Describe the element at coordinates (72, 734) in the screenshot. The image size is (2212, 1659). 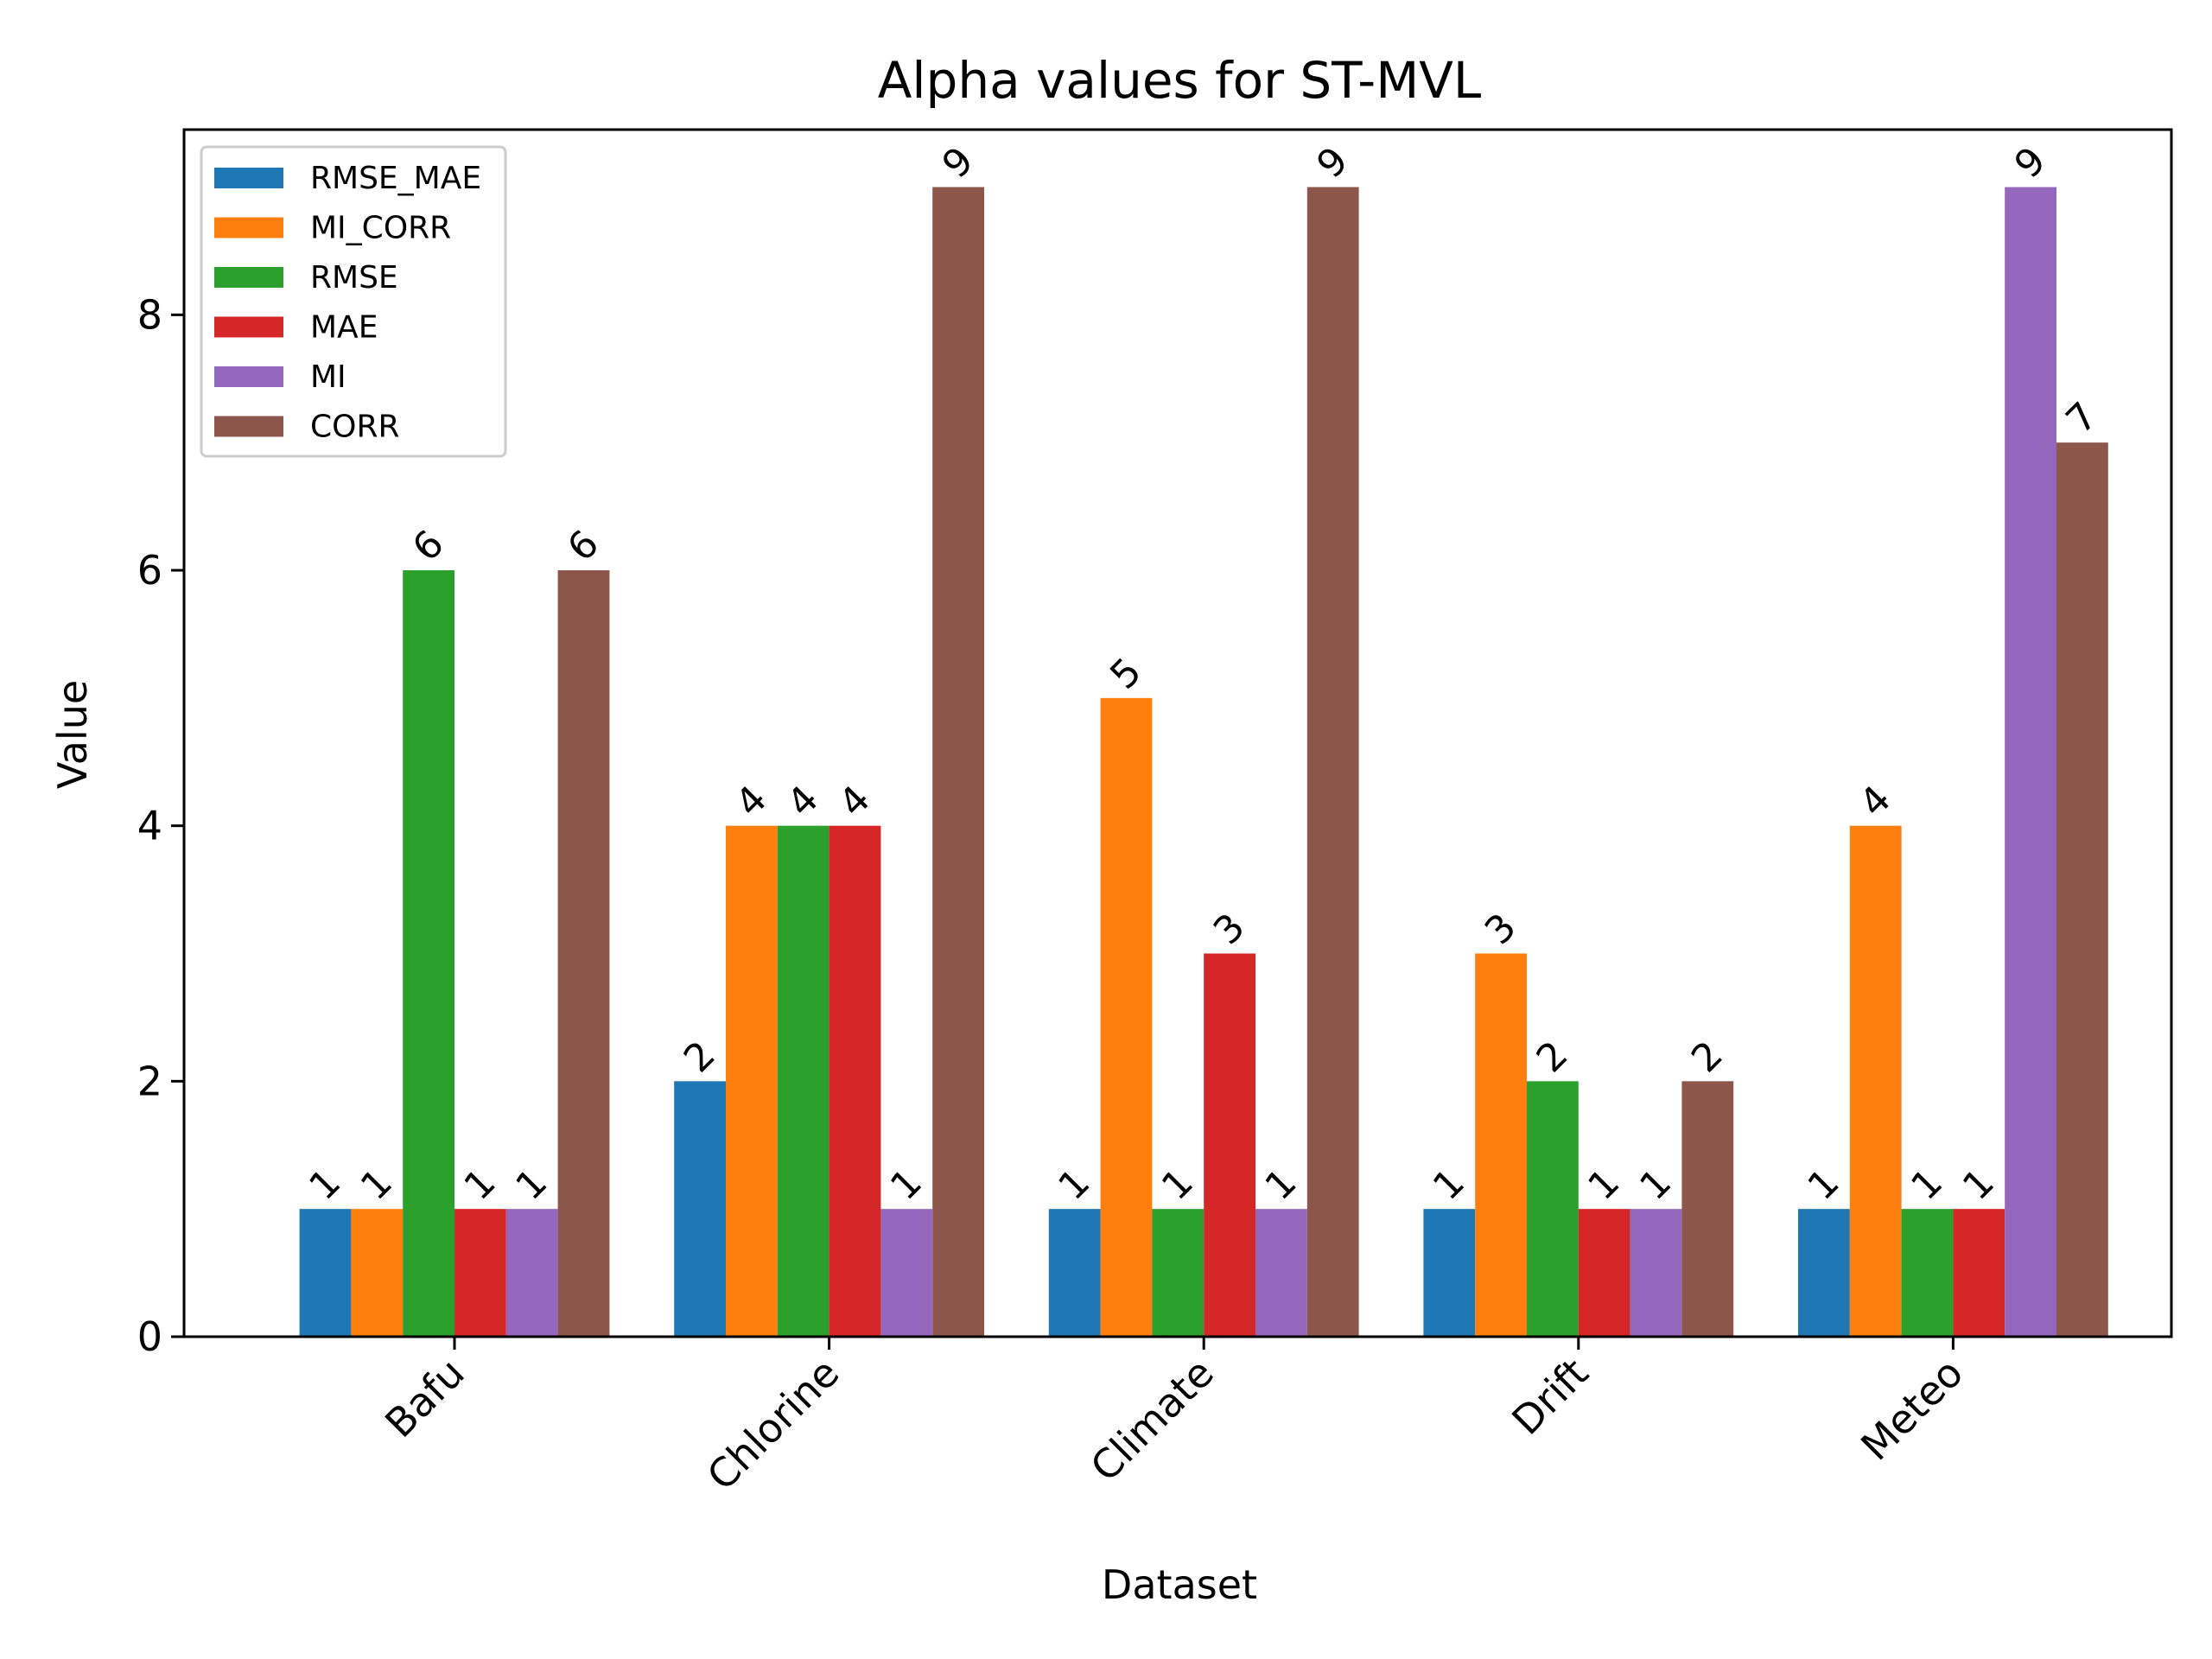
I see `y-axis-label: Value` at that location.